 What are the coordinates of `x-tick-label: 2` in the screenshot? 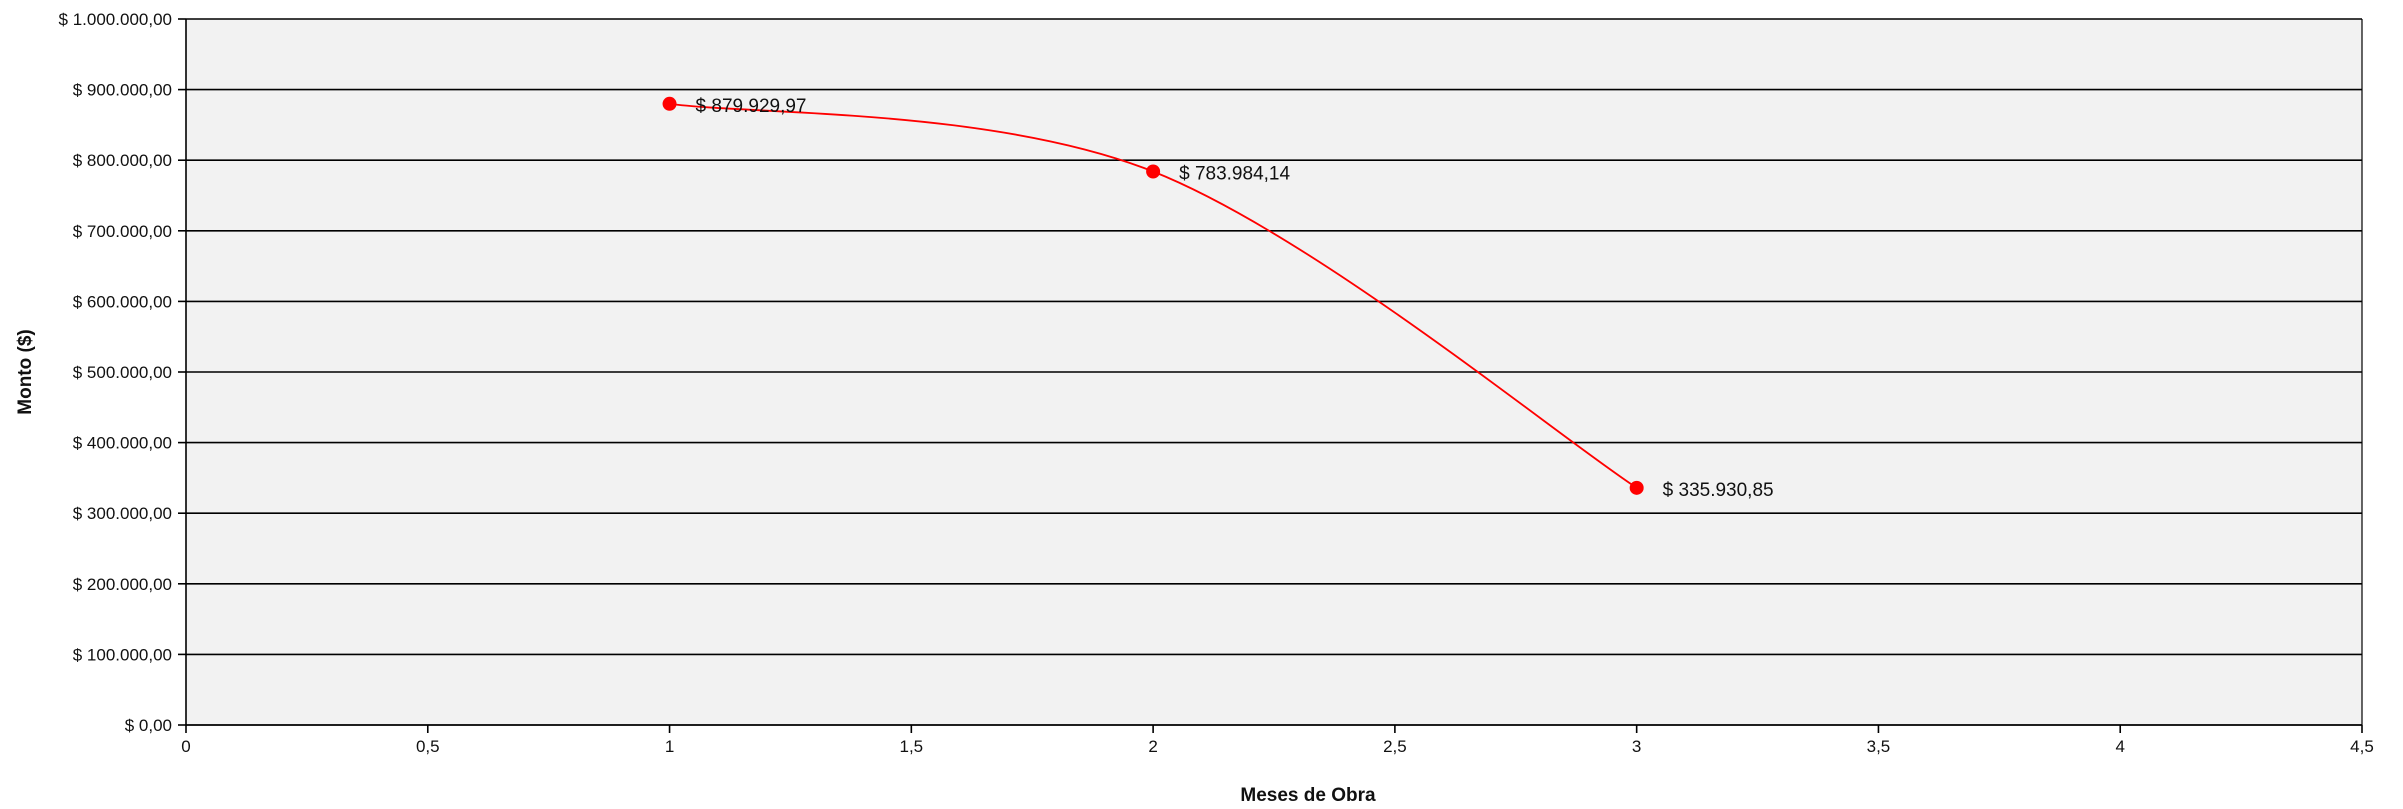 It's located at (1152, 746).